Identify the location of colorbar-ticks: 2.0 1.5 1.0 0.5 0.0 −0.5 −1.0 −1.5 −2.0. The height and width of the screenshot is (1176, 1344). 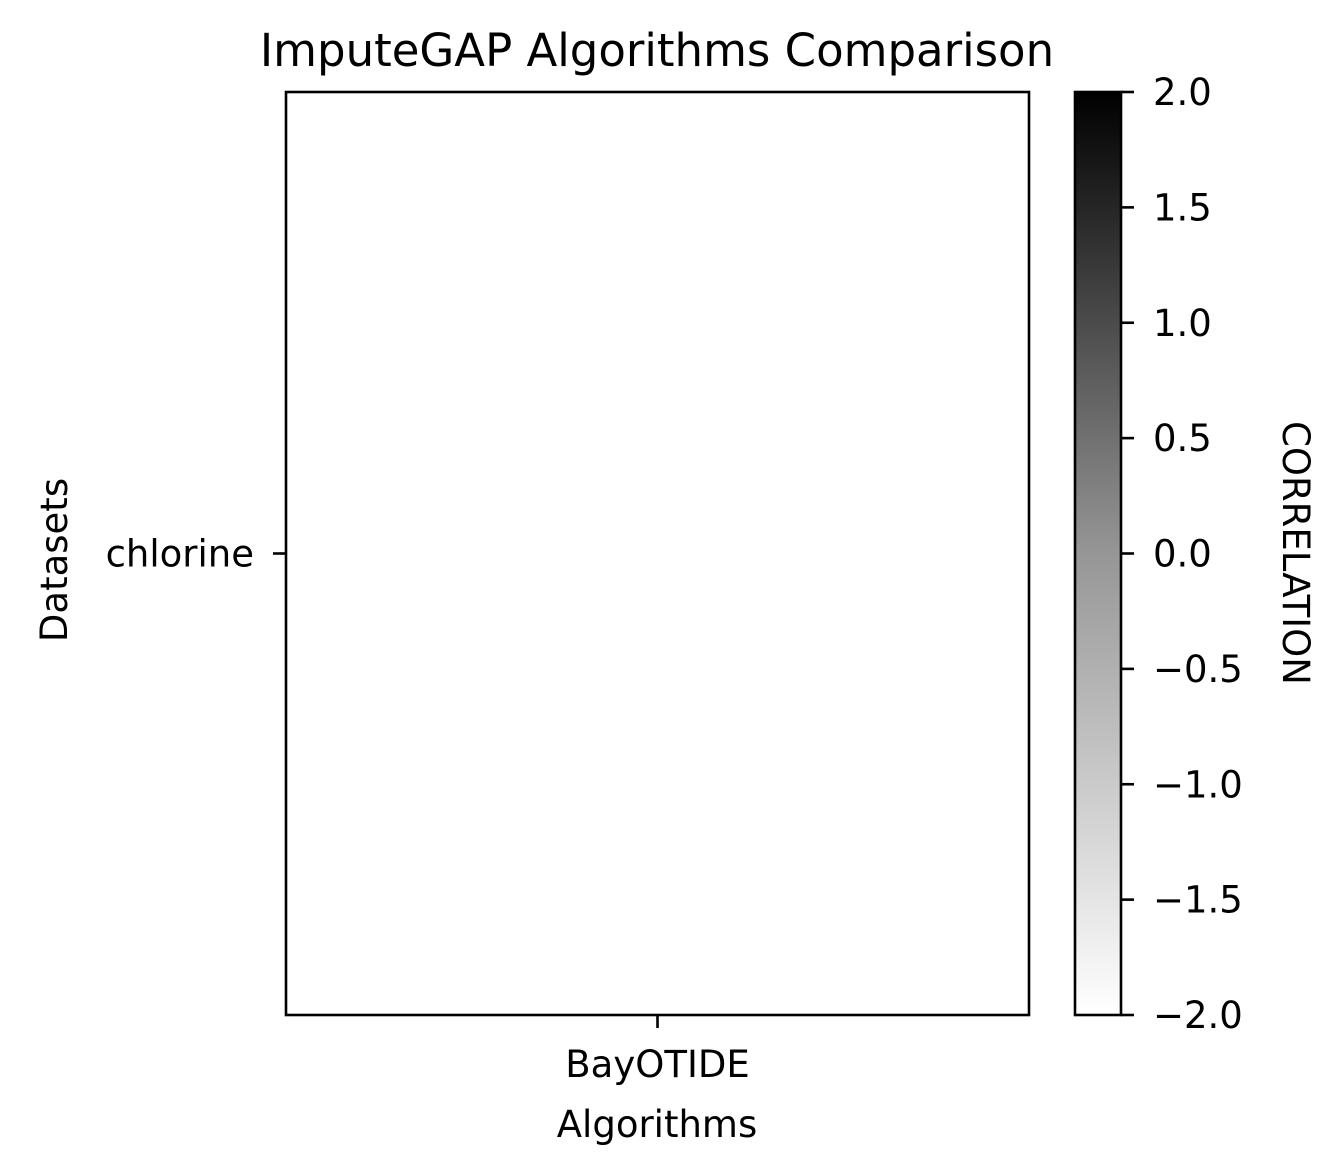
(1182, 554).